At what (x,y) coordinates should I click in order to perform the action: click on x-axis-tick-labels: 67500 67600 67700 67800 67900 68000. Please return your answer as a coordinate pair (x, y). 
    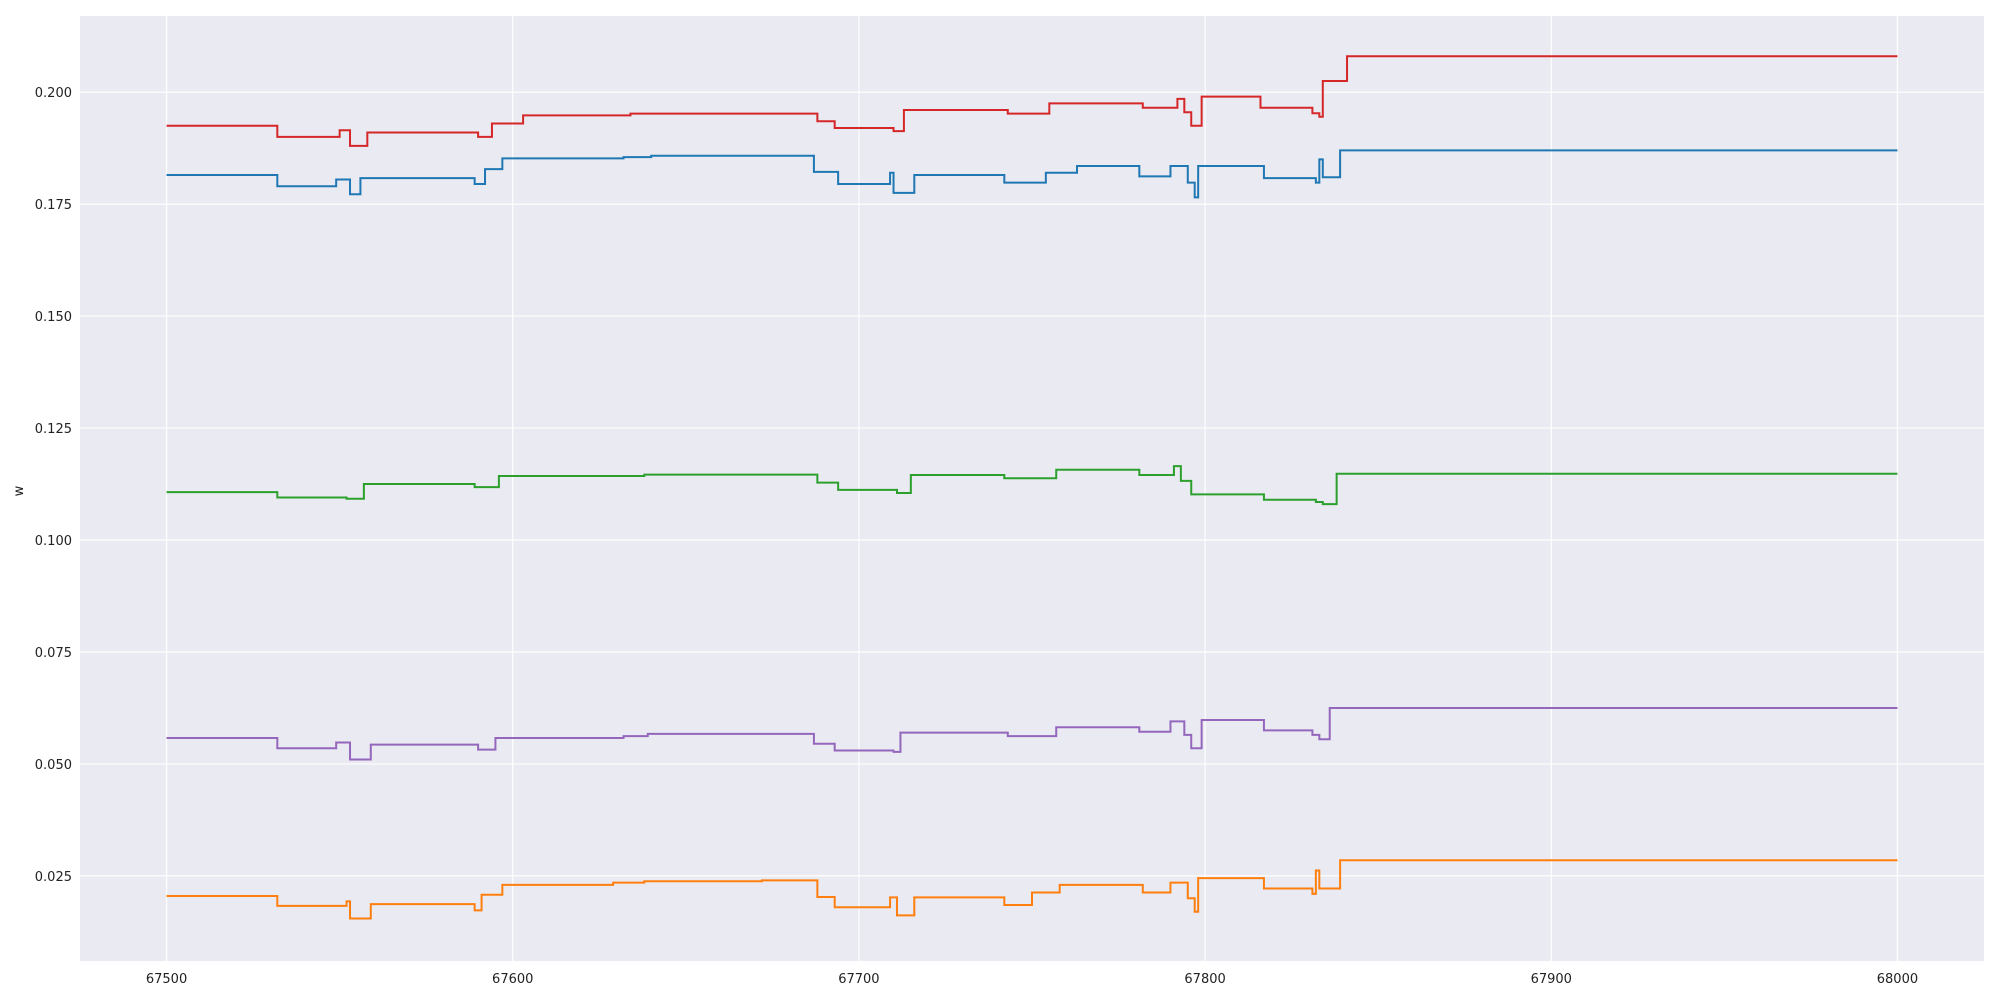
    Looking at the image, I should click on (1032, 979).